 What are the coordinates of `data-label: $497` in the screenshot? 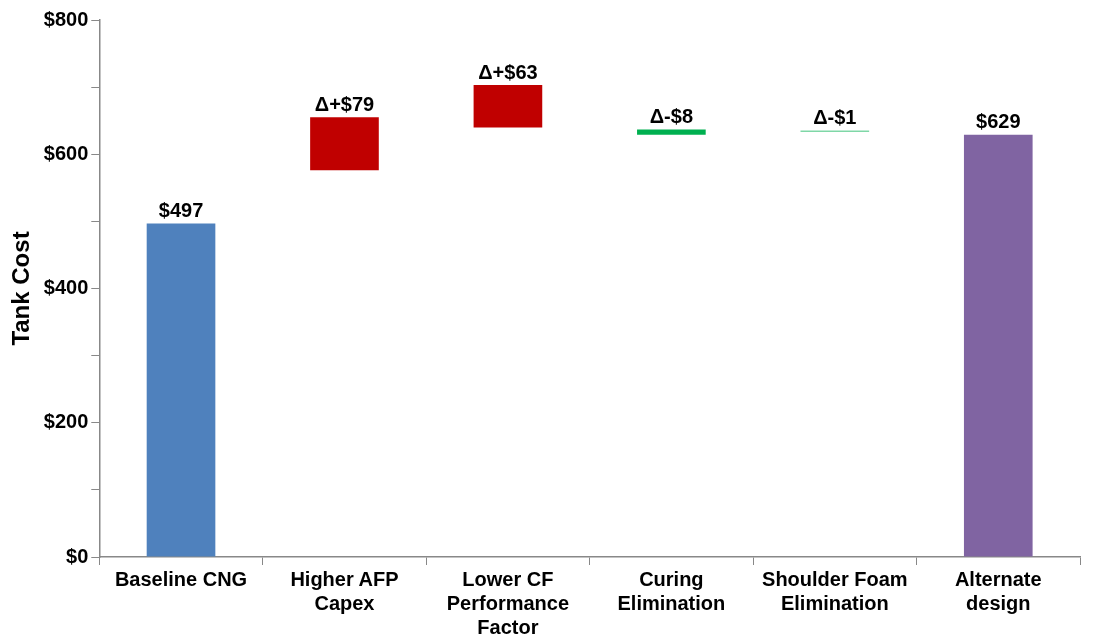 It's located at (181, 209).